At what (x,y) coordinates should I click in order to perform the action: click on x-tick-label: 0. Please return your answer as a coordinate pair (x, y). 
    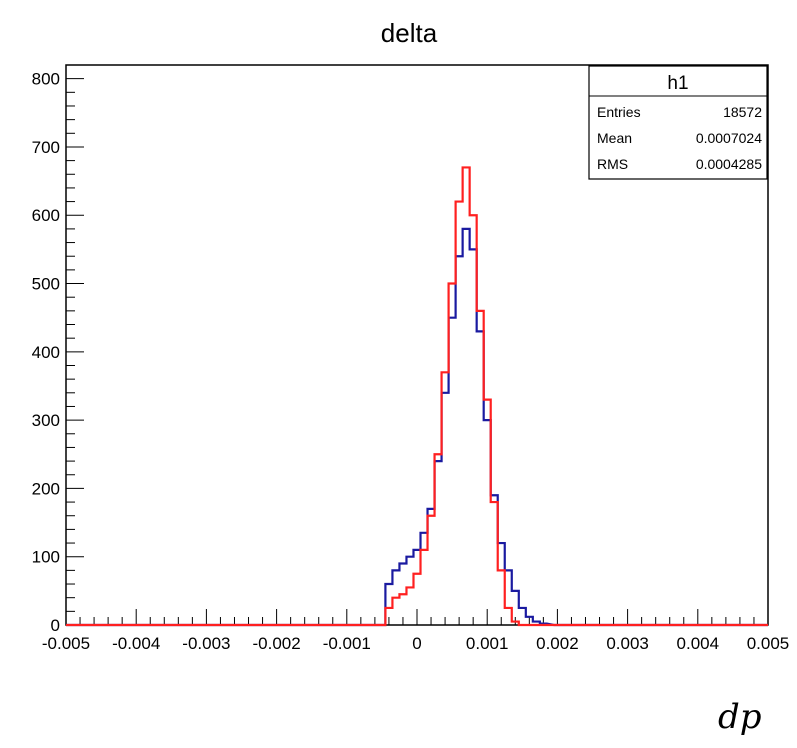
    Looking at the image, I should click on (416, 643).